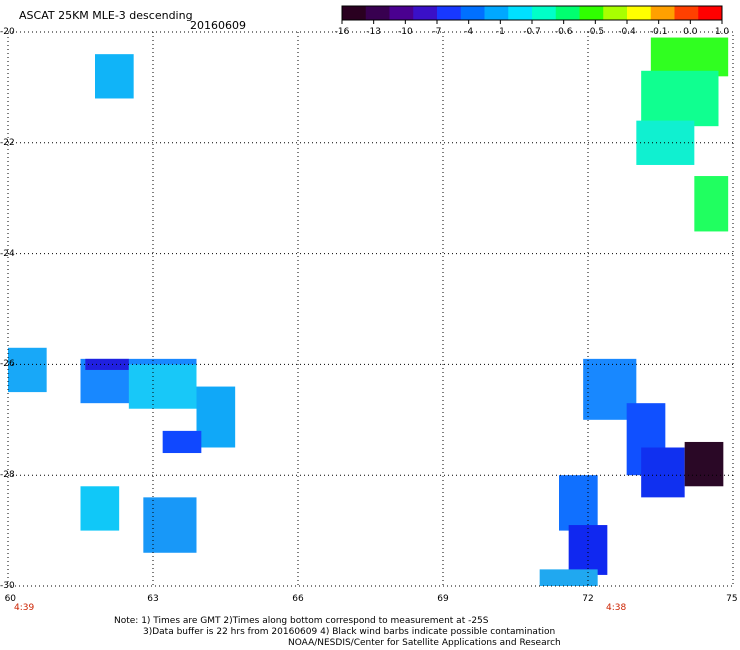 This screenshot has height=650, width=740. What do you see at coordinates (374, 32) in the screenshot?
I see `colorbar-tick-label: -13` at bounding box center [374, 32].